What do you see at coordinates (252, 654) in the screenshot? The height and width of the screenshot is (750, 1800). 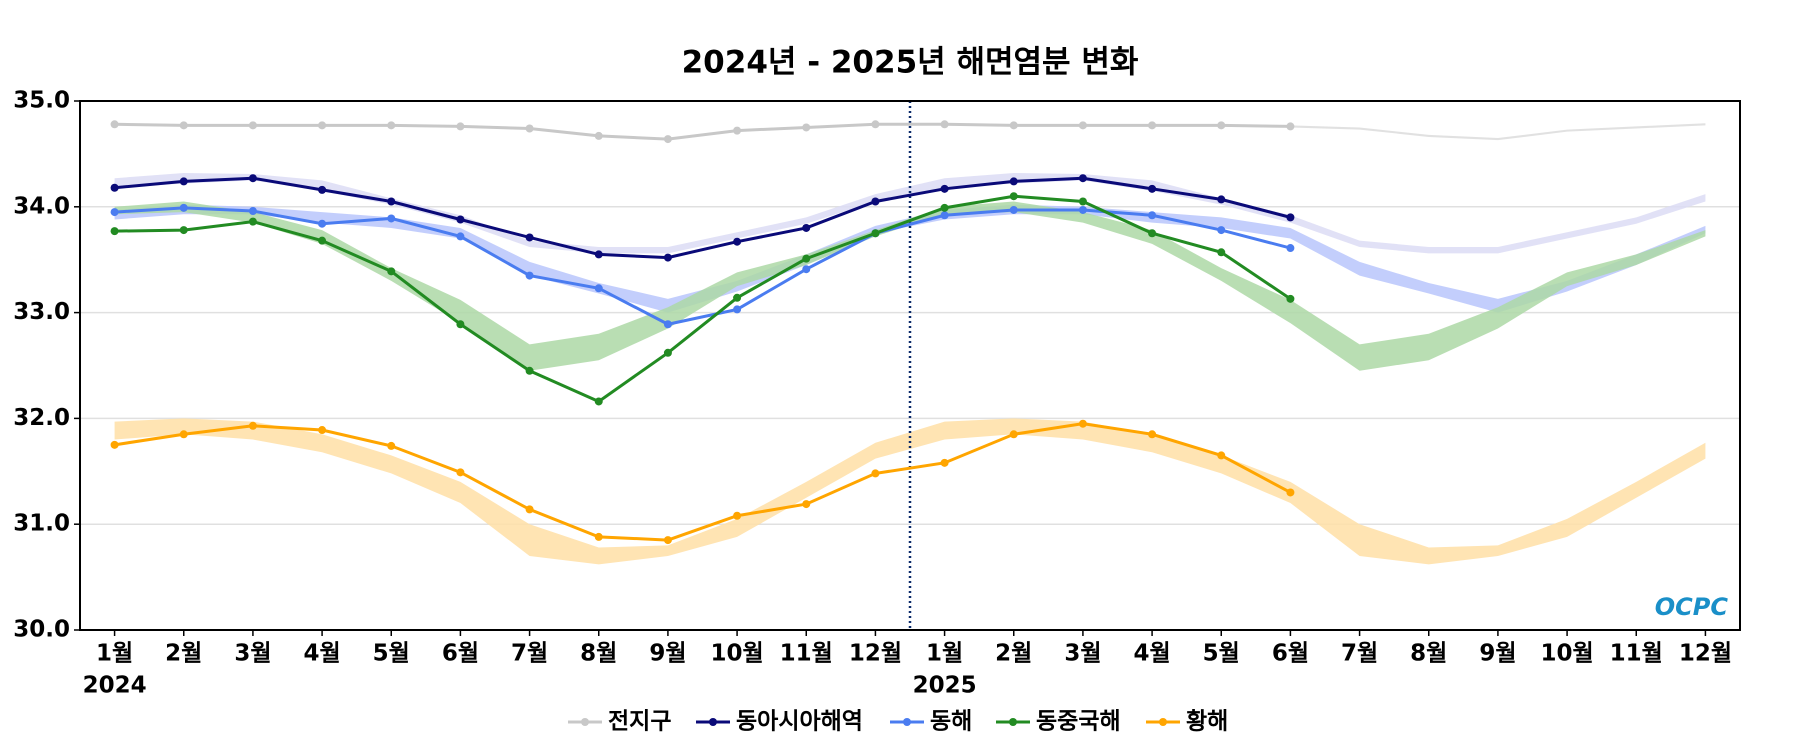 I see `x-tick-label: 3월` at bounding box center [252, 654].